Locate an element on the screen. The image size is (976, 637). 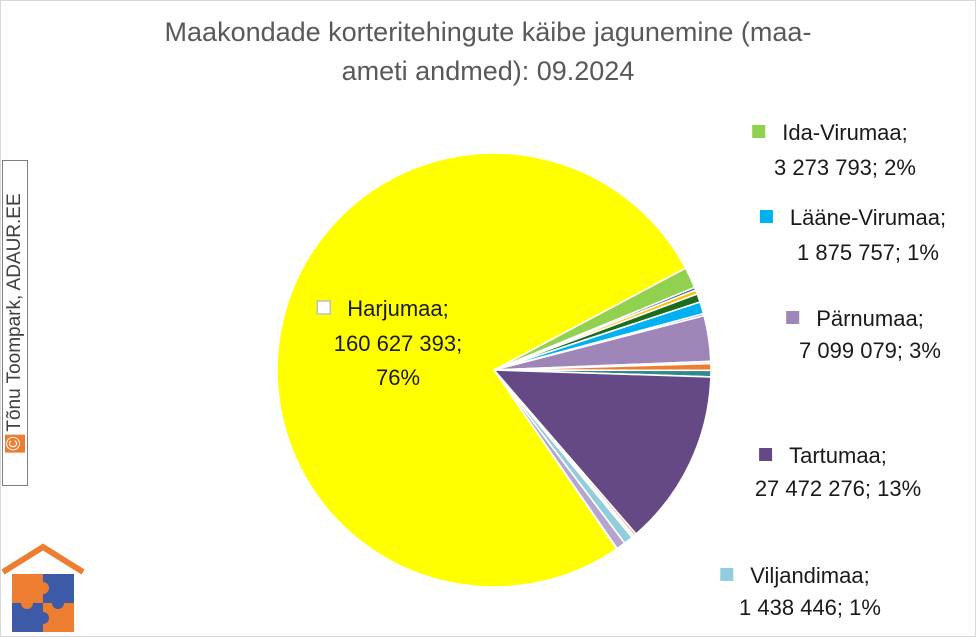
data-label-ida-virumaa: Ida-Virumaa; 3 273 793; 2% is located at coordinates (834, 150).